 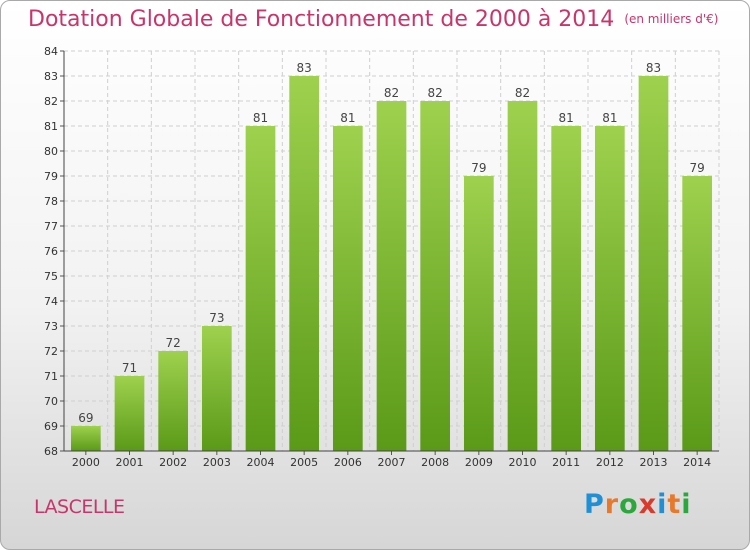 What do you see at coordinates (217, 462) in the screenshot?
I see `x-tick-label-2003: 2003` at bounding box center [217, 462].